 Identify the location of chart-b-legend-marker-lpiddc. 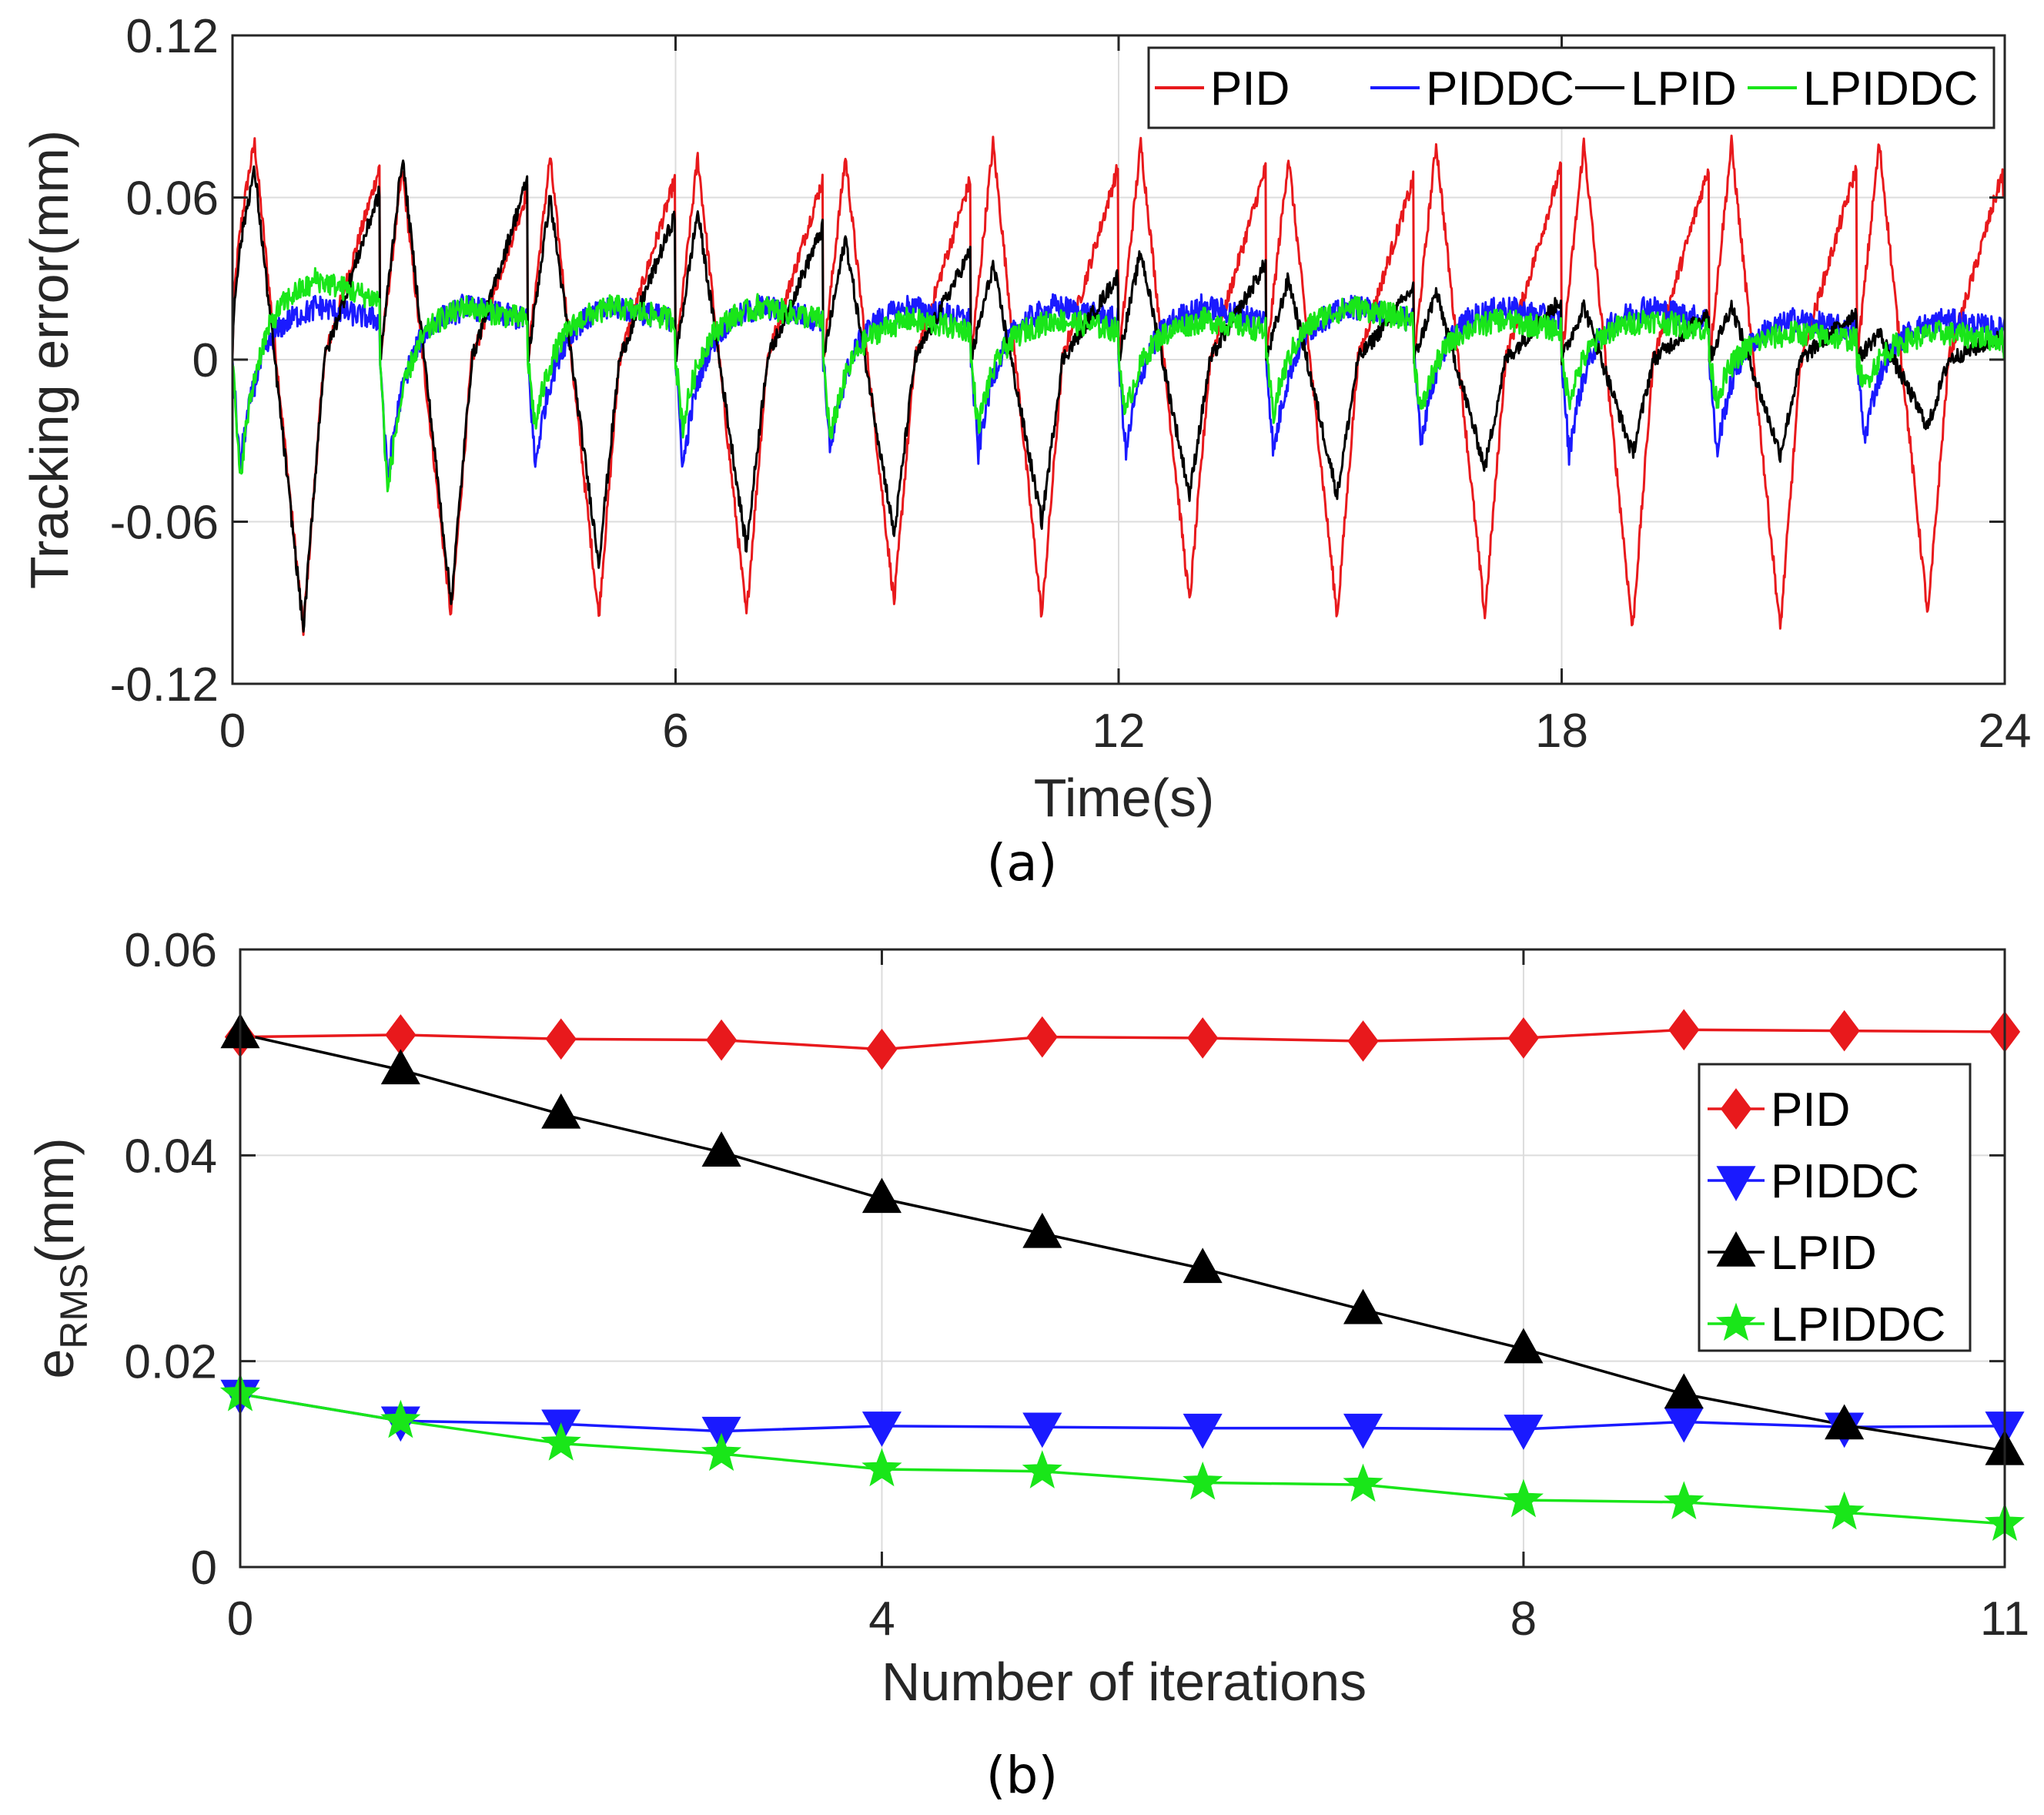
(1736, 1321).